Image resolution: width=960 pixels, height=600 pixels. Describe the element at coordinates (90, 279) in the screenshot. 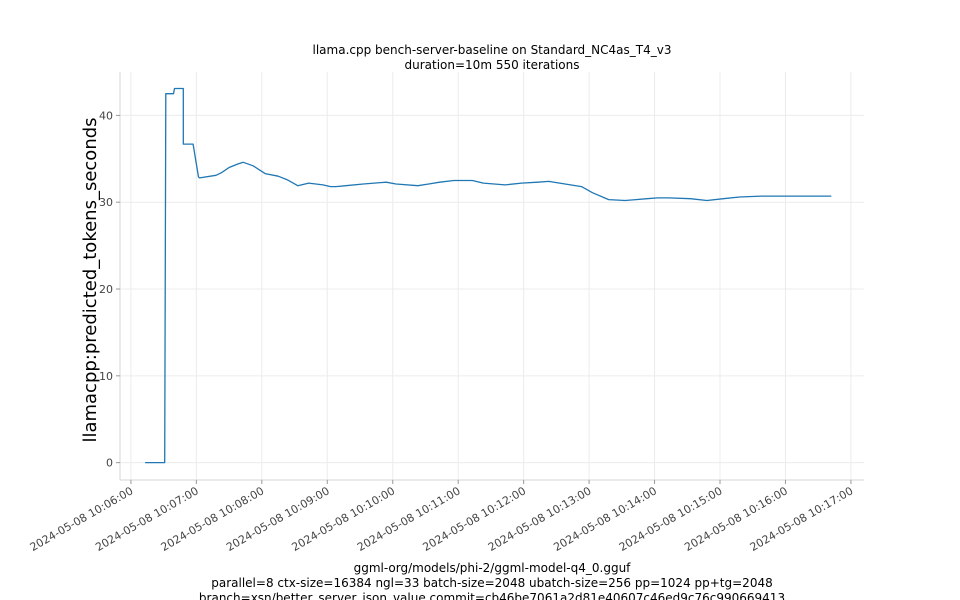

I see `y-axis-label: llamacpp:predicted_tokens_seconds` at that location.